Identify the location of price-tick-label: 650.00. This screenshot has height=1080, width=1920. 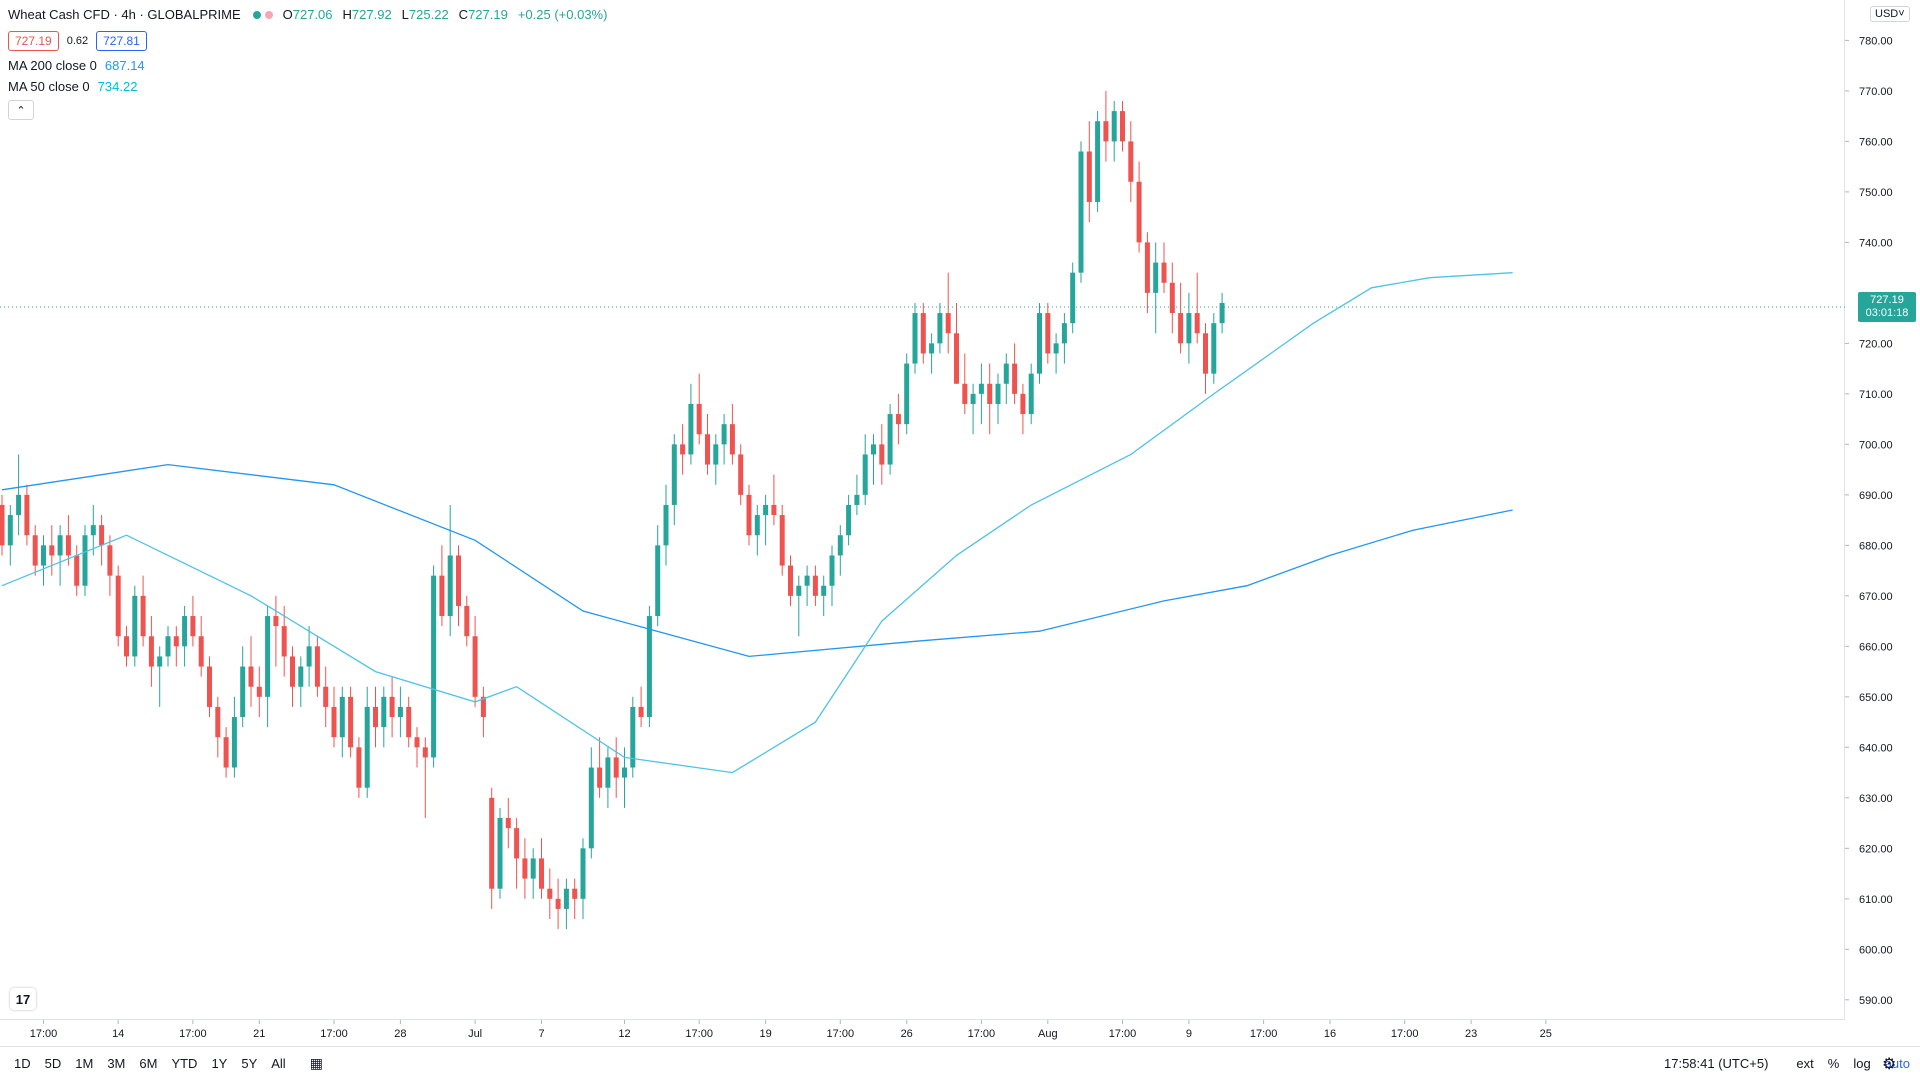
(1876, 698).